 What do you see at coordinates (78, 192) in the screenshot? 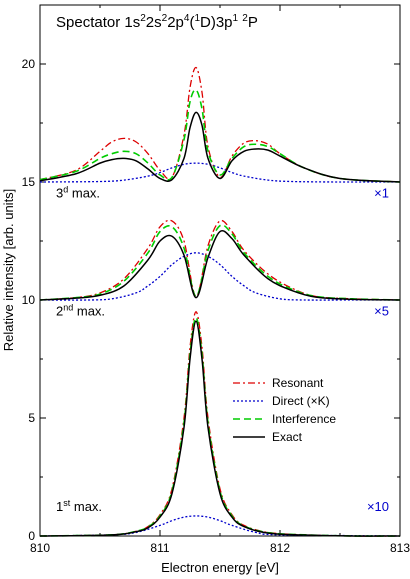
I see `panel-label: 3d max.` at bounding box center [78, 192].